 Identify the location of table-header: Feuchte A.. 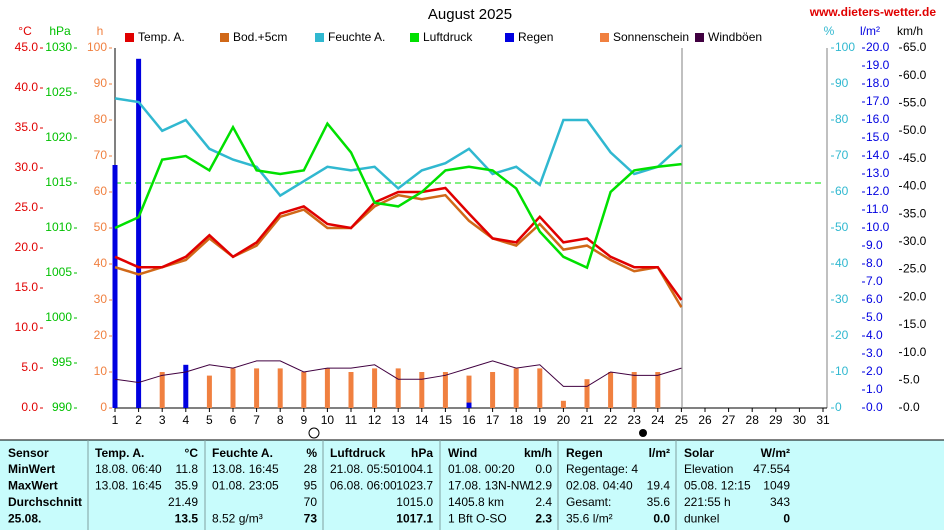
(242, 453).